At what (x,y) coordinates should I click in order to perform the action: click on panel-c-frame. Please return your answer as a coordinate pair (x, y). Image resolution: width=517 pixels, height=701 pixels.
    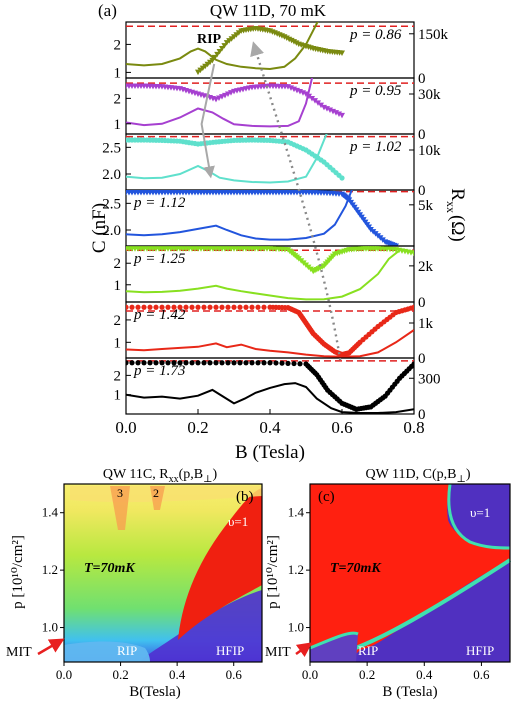
    Looking at the image, I should click on (410, 573).